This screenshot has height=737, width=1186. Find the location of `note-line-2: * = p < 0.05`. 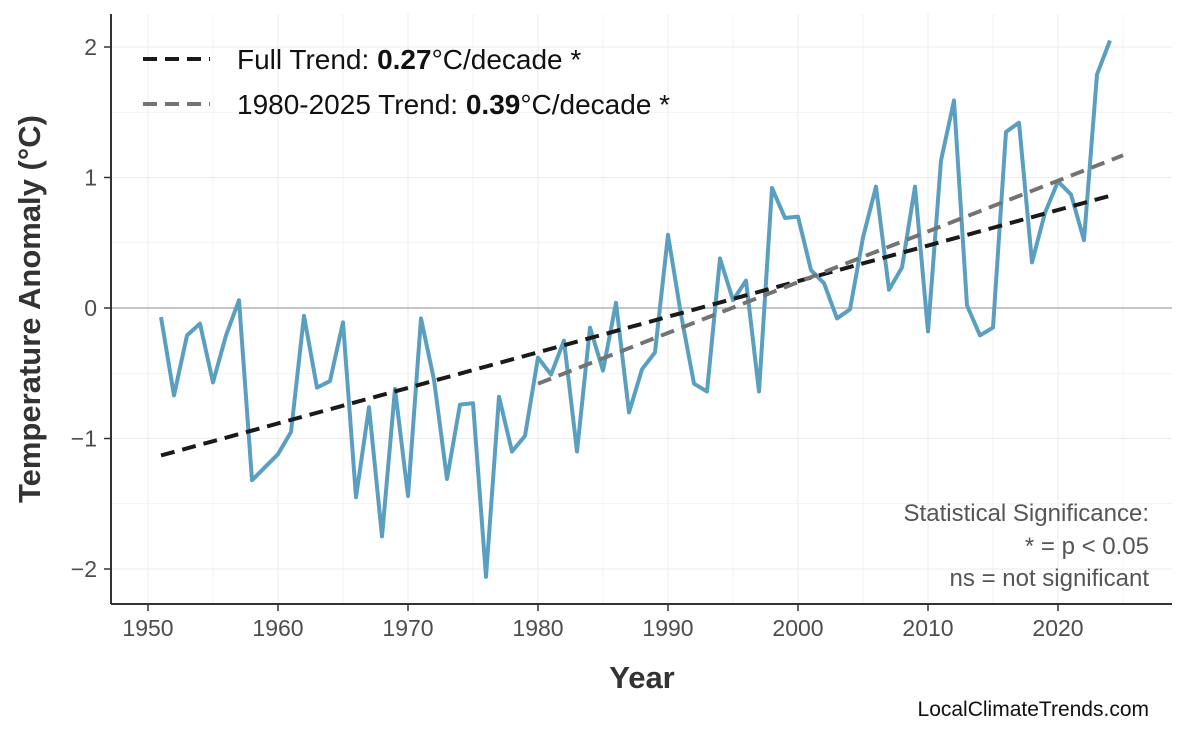

note-line-2: * = p < 0.05 is located at coordinates (1087, 546).